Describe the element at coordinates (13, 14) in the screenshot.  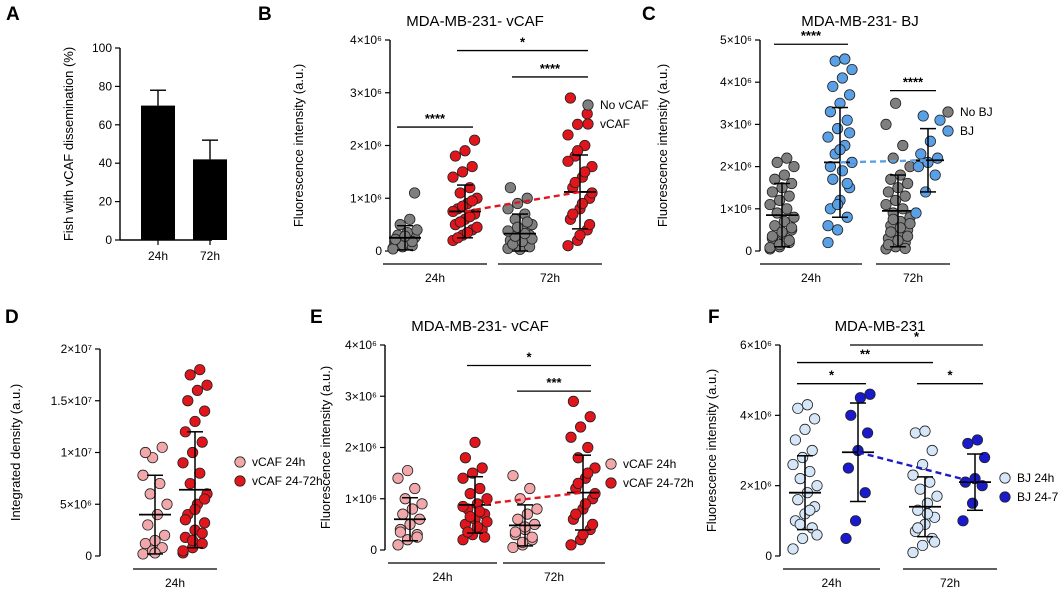
I see `panel-letter: A` at that location.